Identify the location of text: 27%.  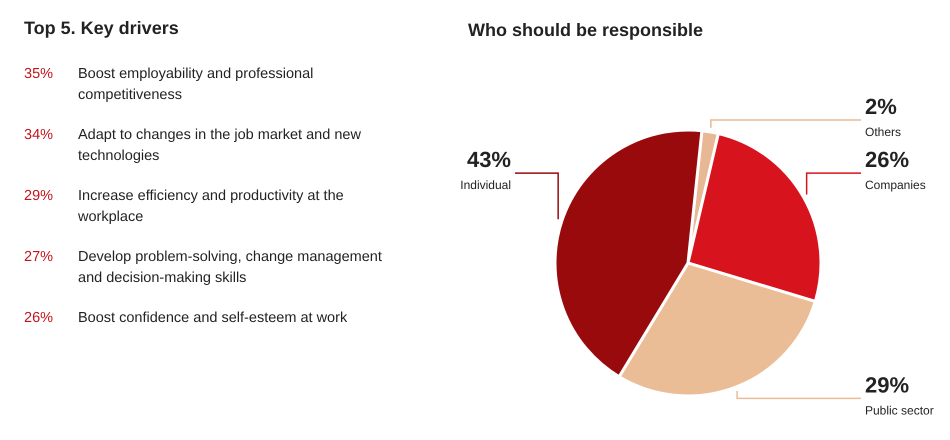
(39, 257).